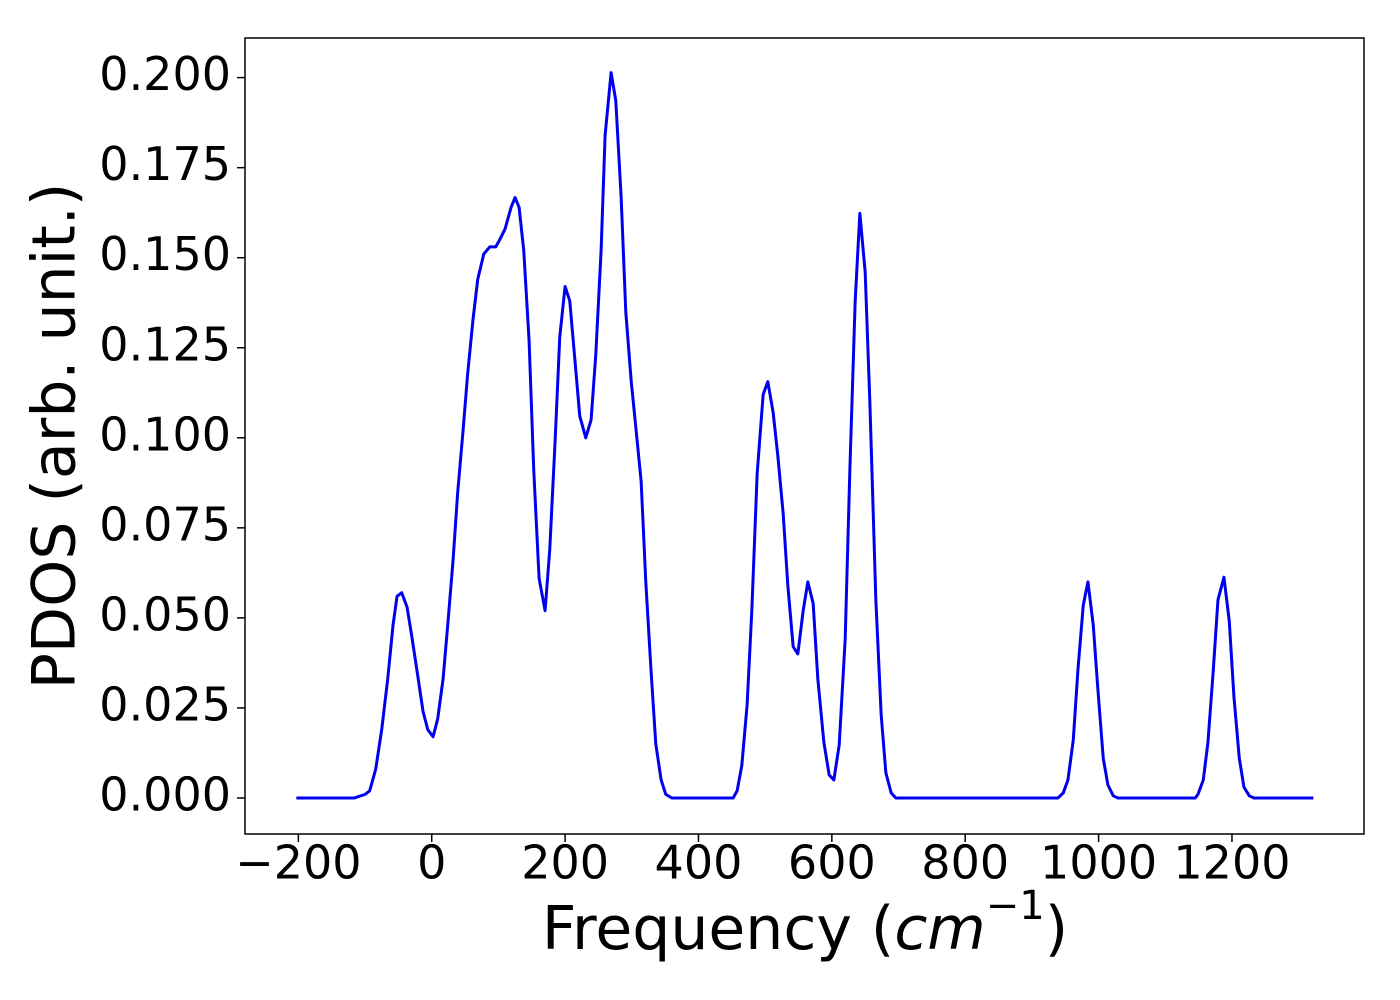 This screenshot has height=1000, width=1400. What do you see at coordinates (165, 434) in the screenshot?
I see `y-tick-label: 0.100` at bounding box center [165, 434].